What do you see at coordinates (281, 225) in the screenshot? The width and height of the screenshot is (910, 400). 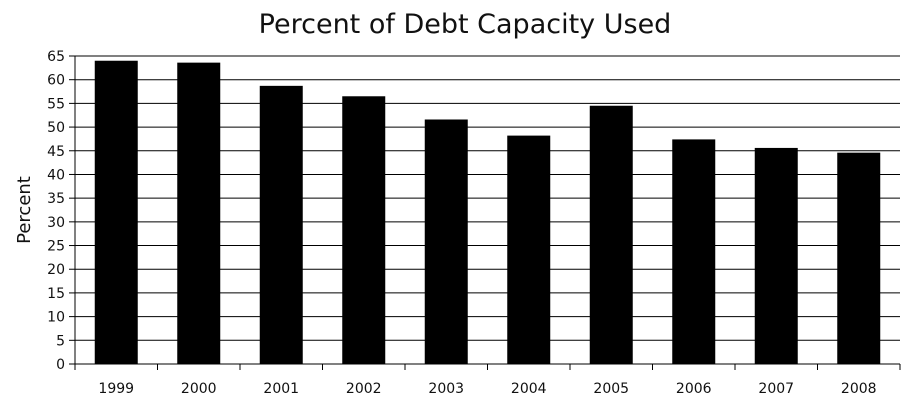 I see `bar-2001` at bounding box center [281, 225].